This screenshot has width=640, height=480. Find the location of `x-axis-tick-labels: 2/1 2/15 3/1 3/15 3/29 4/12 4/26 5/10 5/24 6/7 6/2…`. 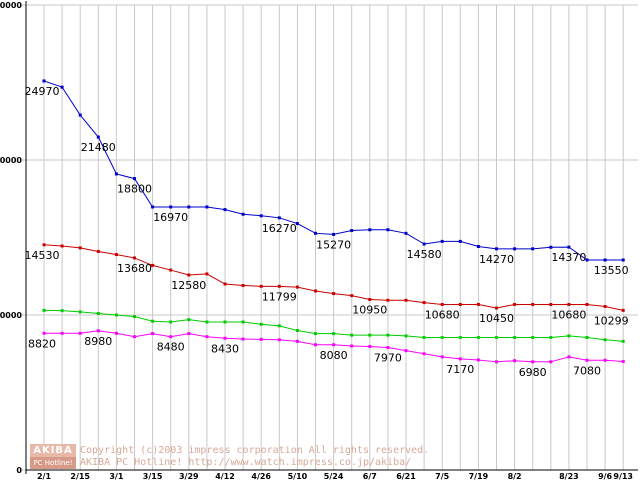

x-axis-tick-labels: 2/1 2/15 3/1 3/15 3/29 4/12 4/26 5/10 5/24 6/7 6/2… is located at coordinates (335, 476).